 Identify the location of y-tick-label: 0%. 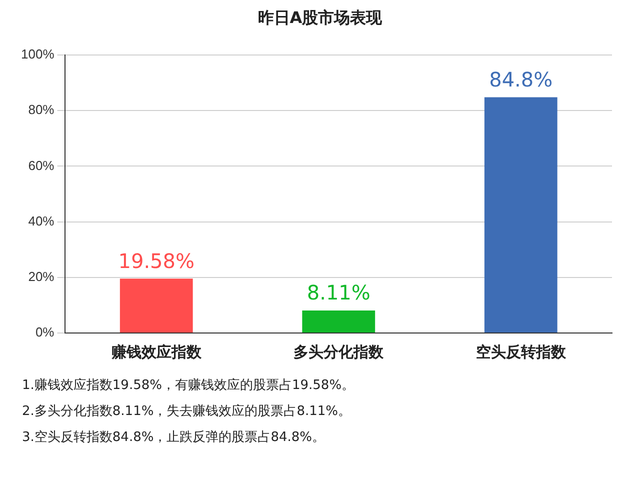
(45, 332).